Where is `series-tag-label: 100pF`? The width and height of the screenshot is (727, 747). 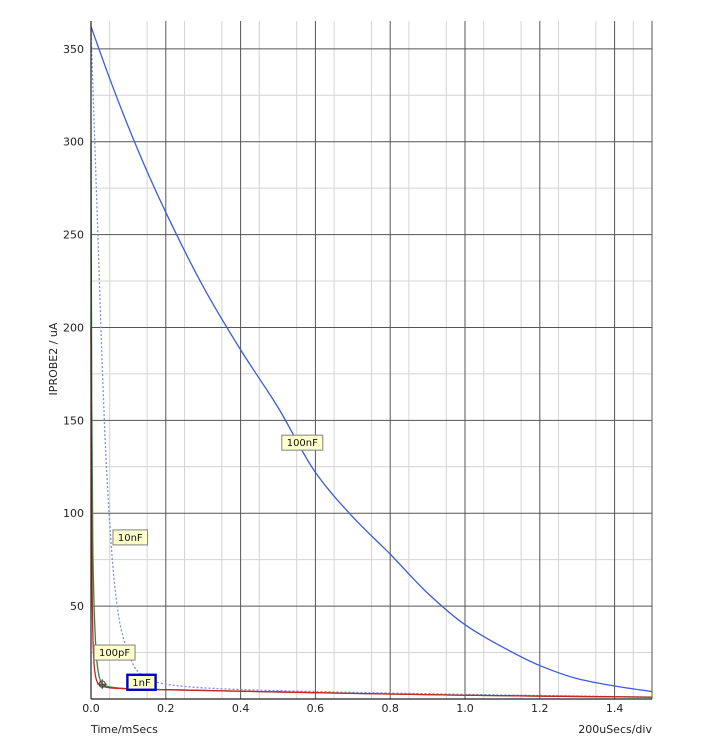 series-tag-label: 100pF is located at coordinates (114, 653).